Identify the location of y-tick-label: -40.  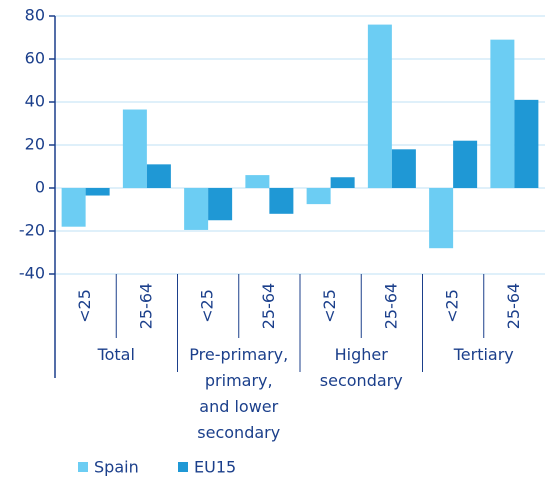
(32, 273).